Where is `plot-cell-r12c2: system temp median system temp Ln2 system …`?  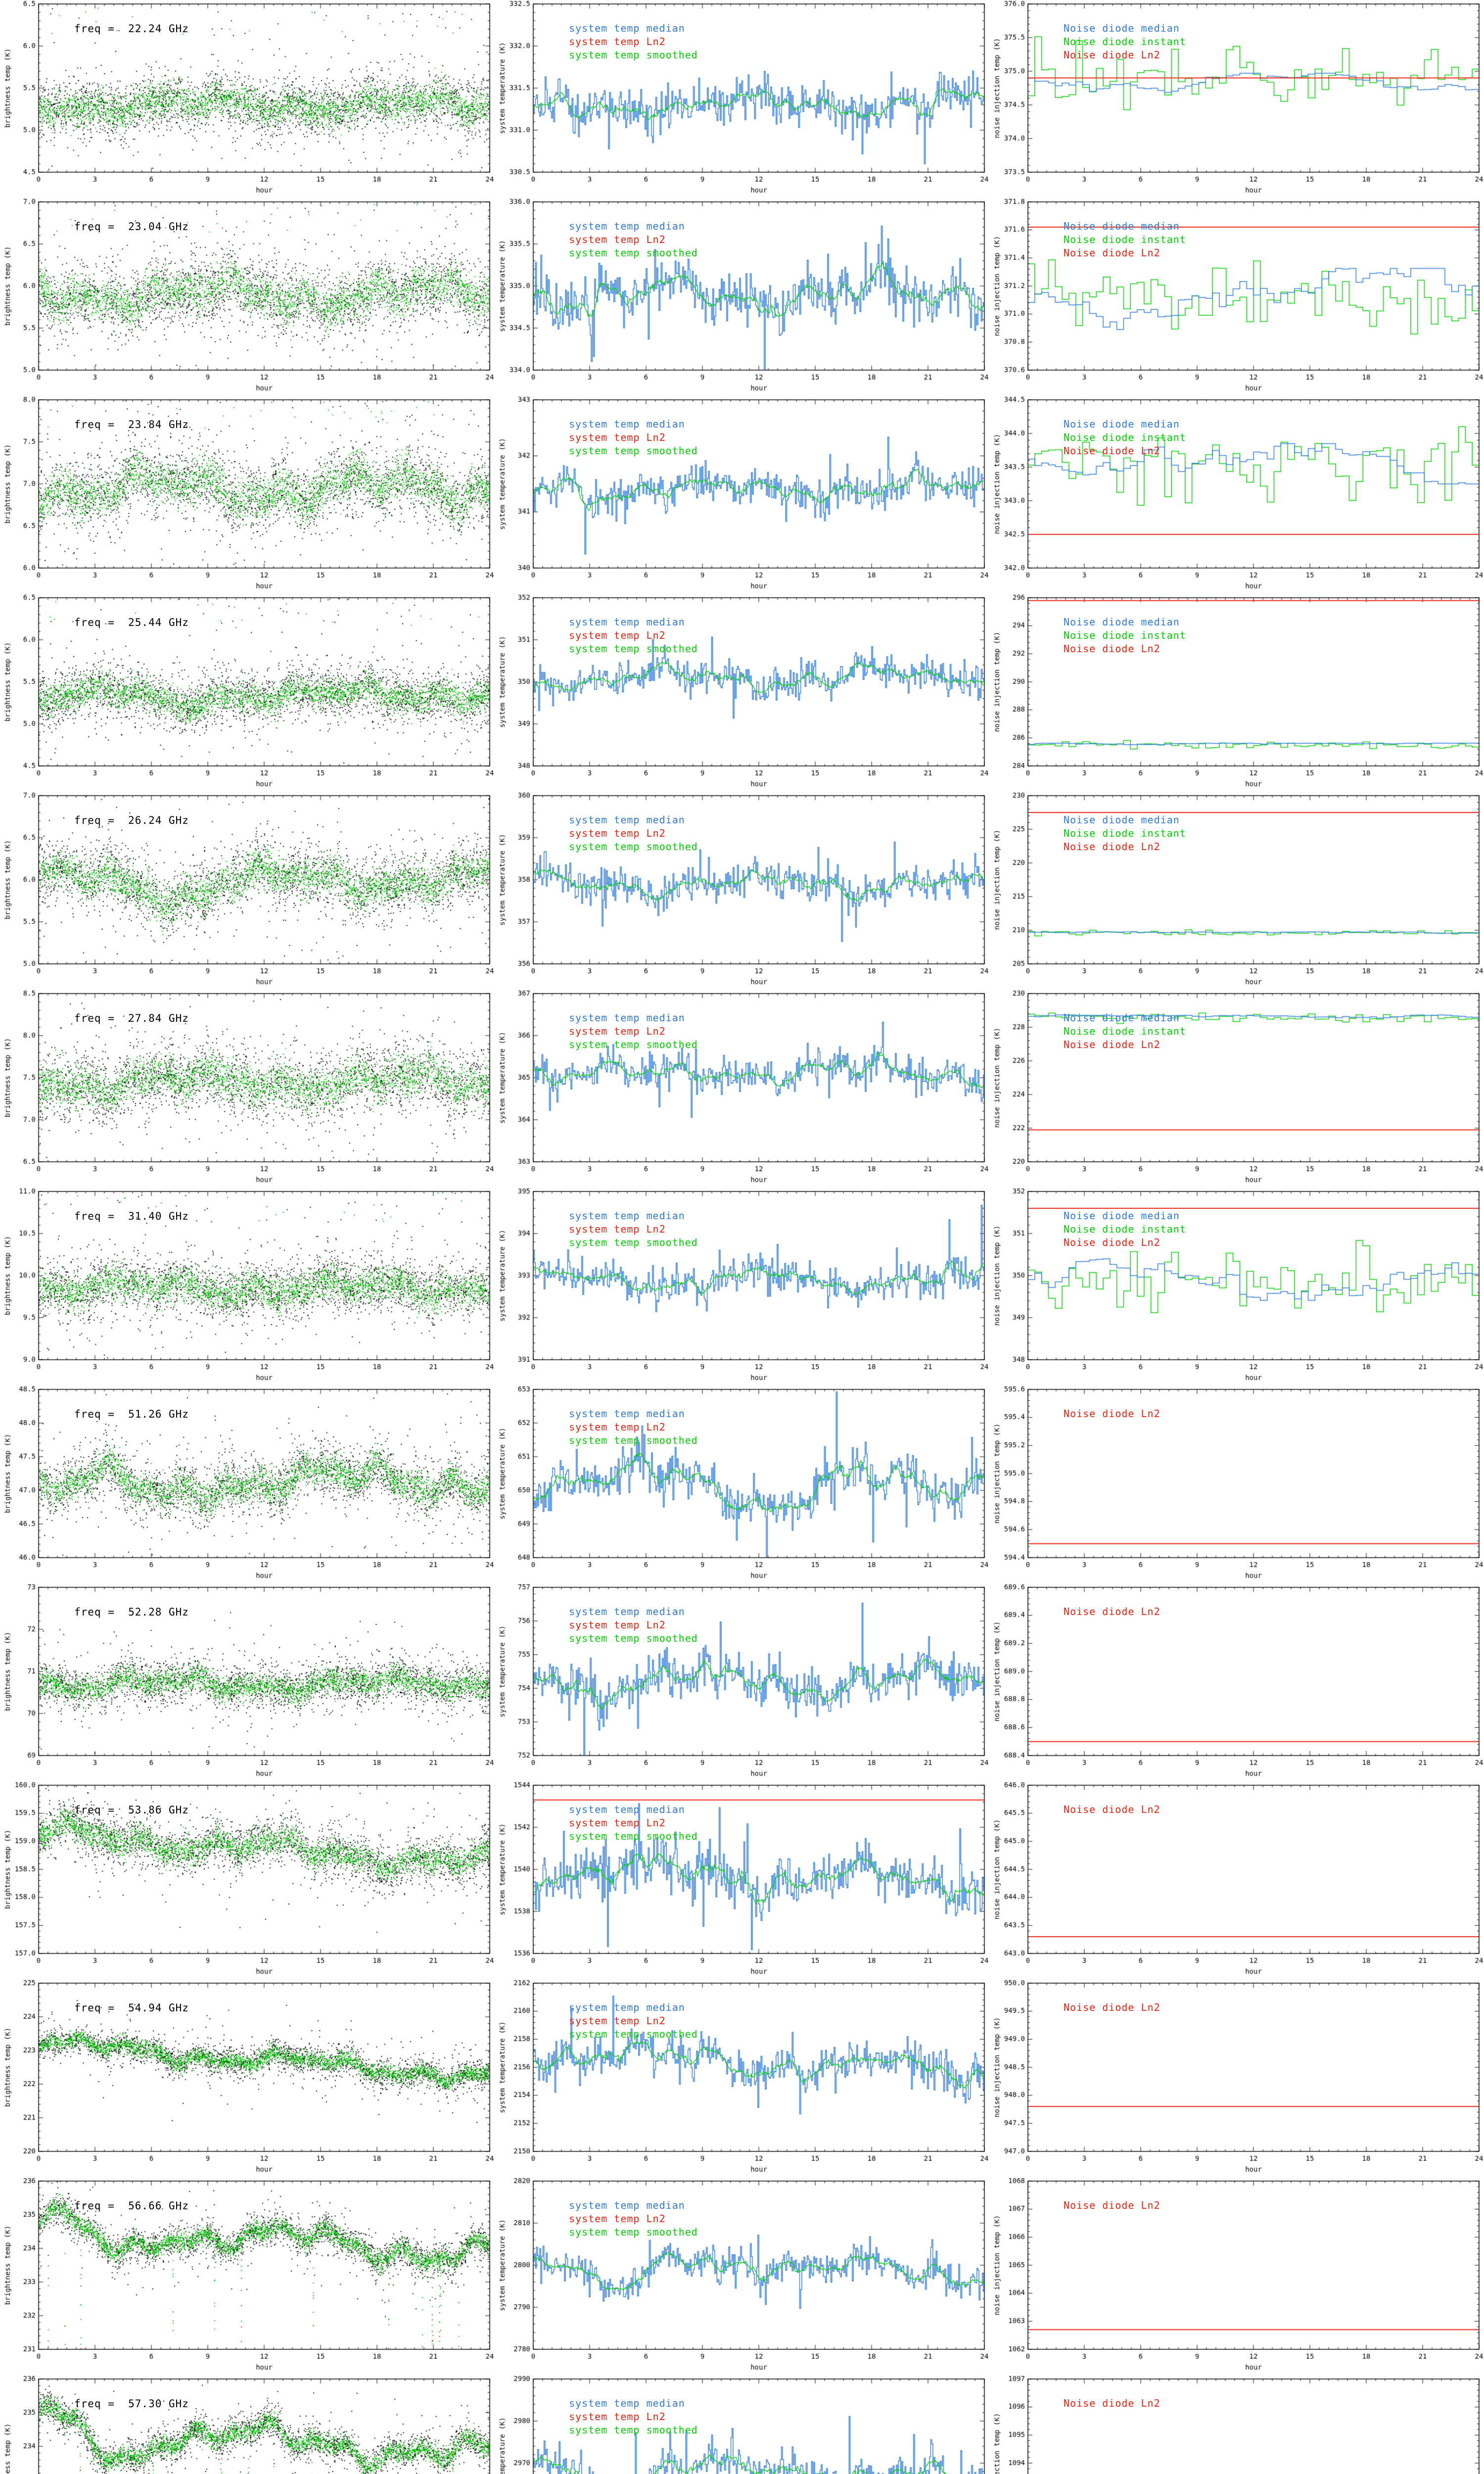 plot-cell-r12c2: system temp median system temp Ln2 system … is located at coordinates (742, 2276).